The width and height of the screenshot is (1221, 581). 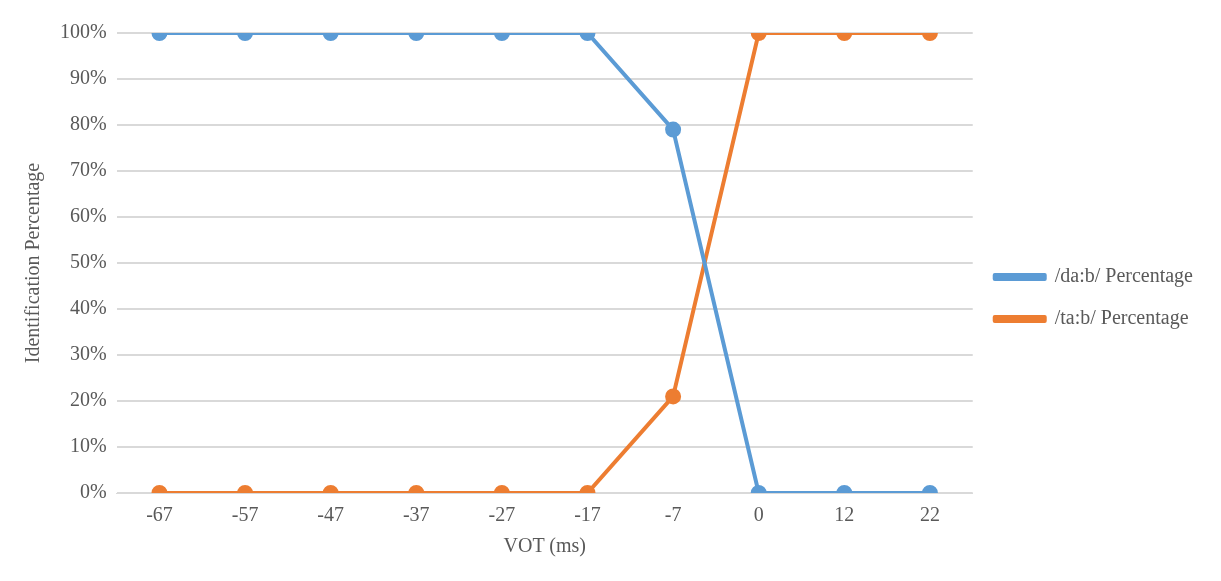 I want to click on x-axis-title: VOT (ms), so click(x=544, y=546).